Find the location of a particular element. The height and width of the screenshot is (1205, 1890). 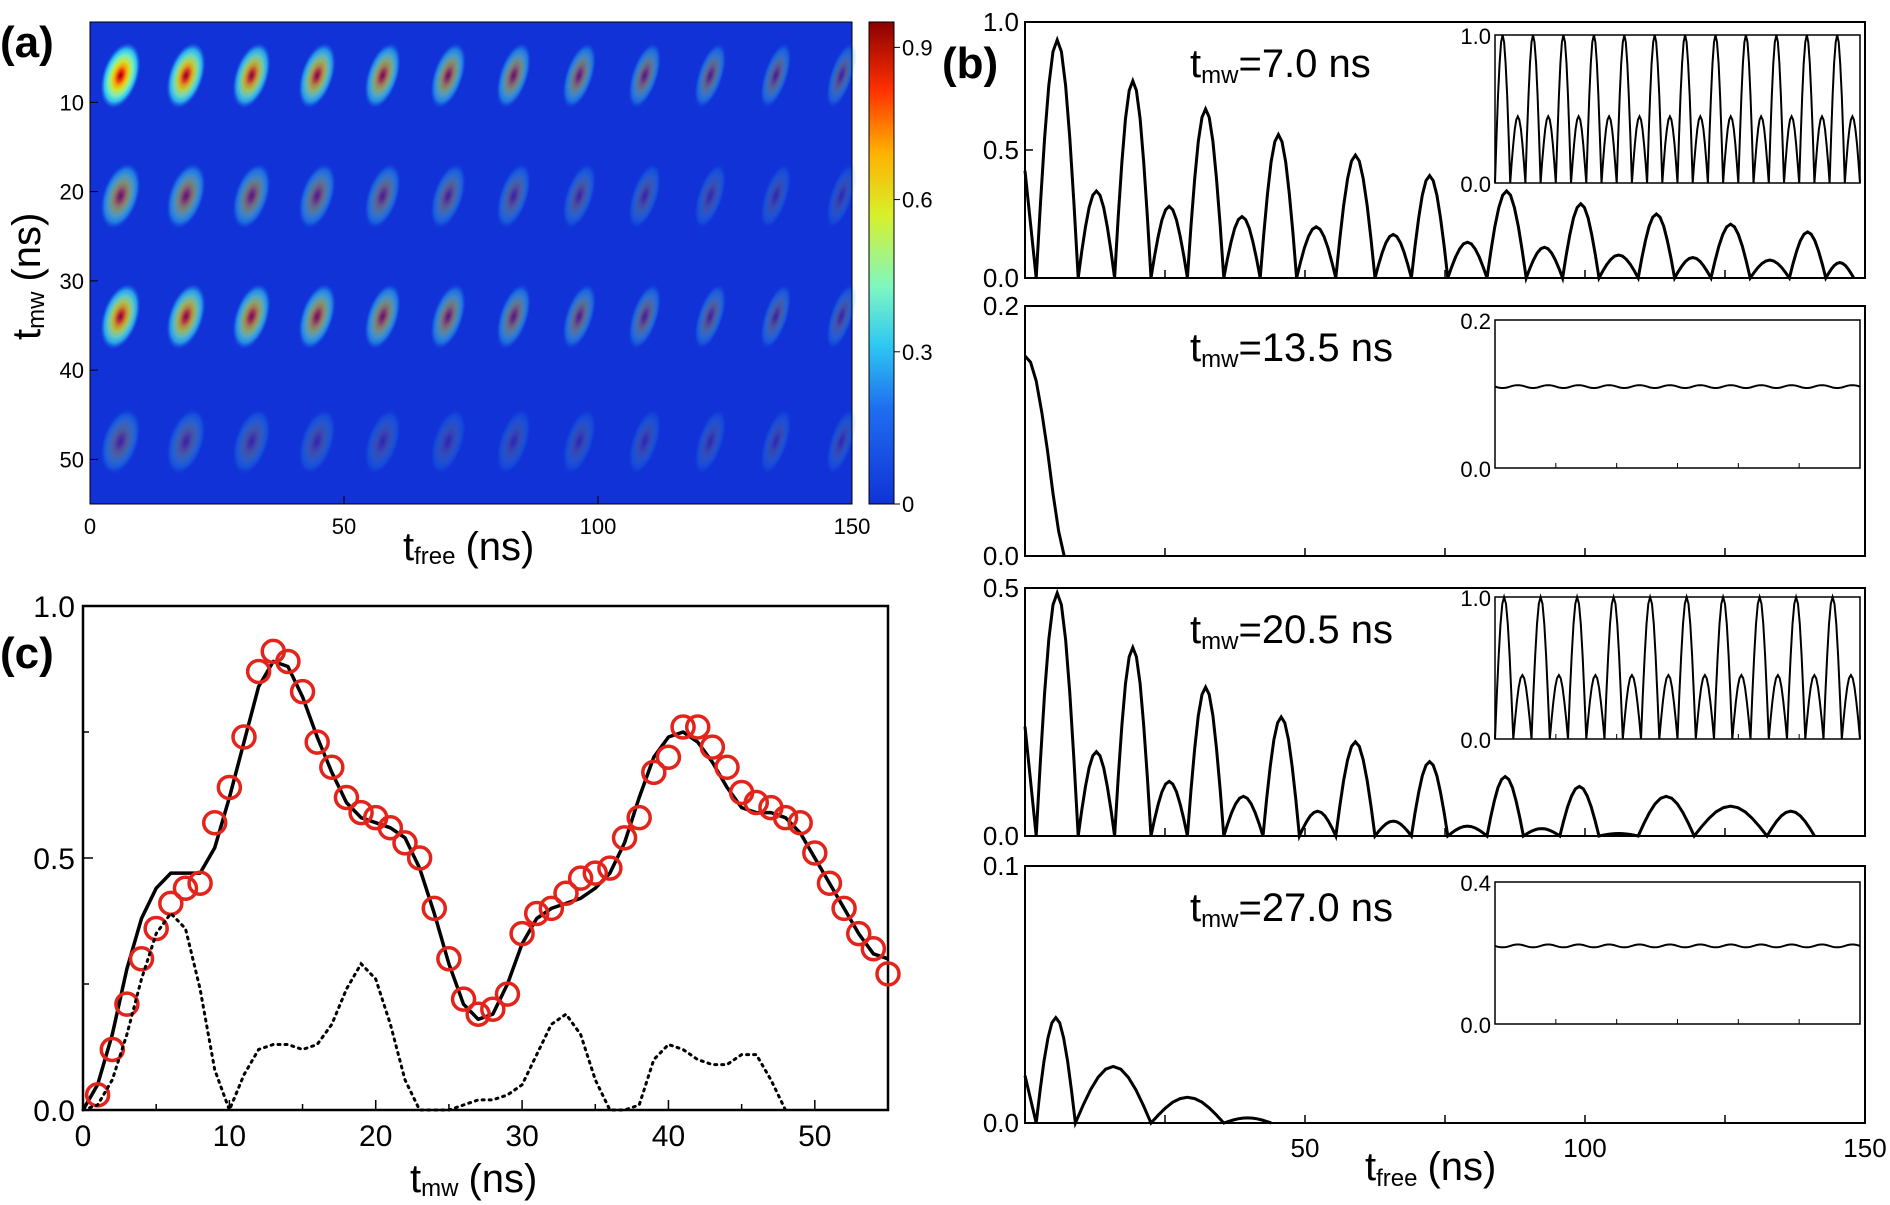

y-tick-label: 50 is located at coordinates (72, 459).